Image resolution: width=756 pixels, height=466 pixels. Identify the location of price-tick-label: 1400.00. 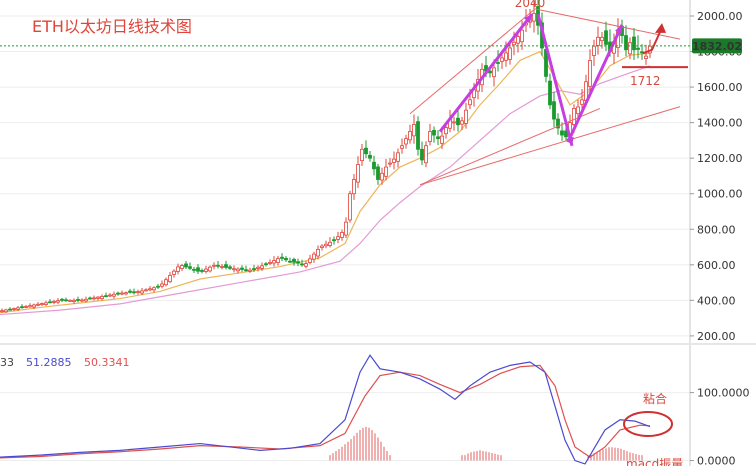
(720, 123).